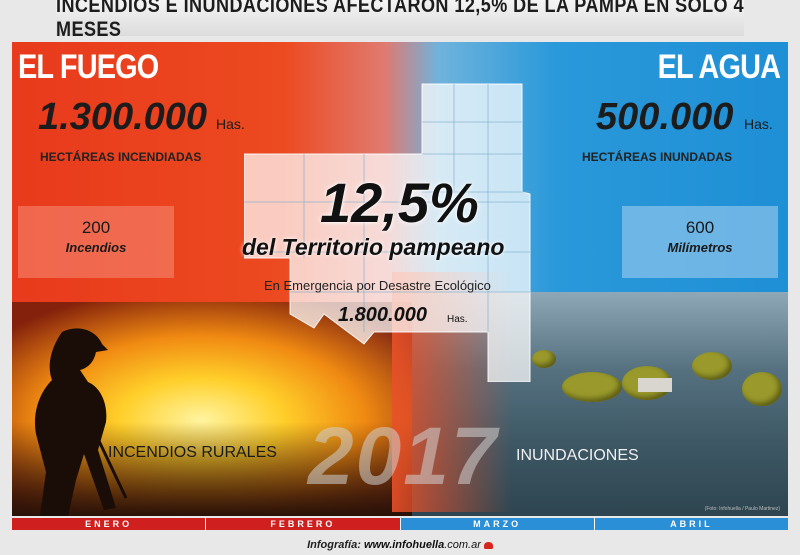  Describe the element at coordinates (577, 455) in the screenshot. I see `flood-caption: INUNDACIONES` at that location.